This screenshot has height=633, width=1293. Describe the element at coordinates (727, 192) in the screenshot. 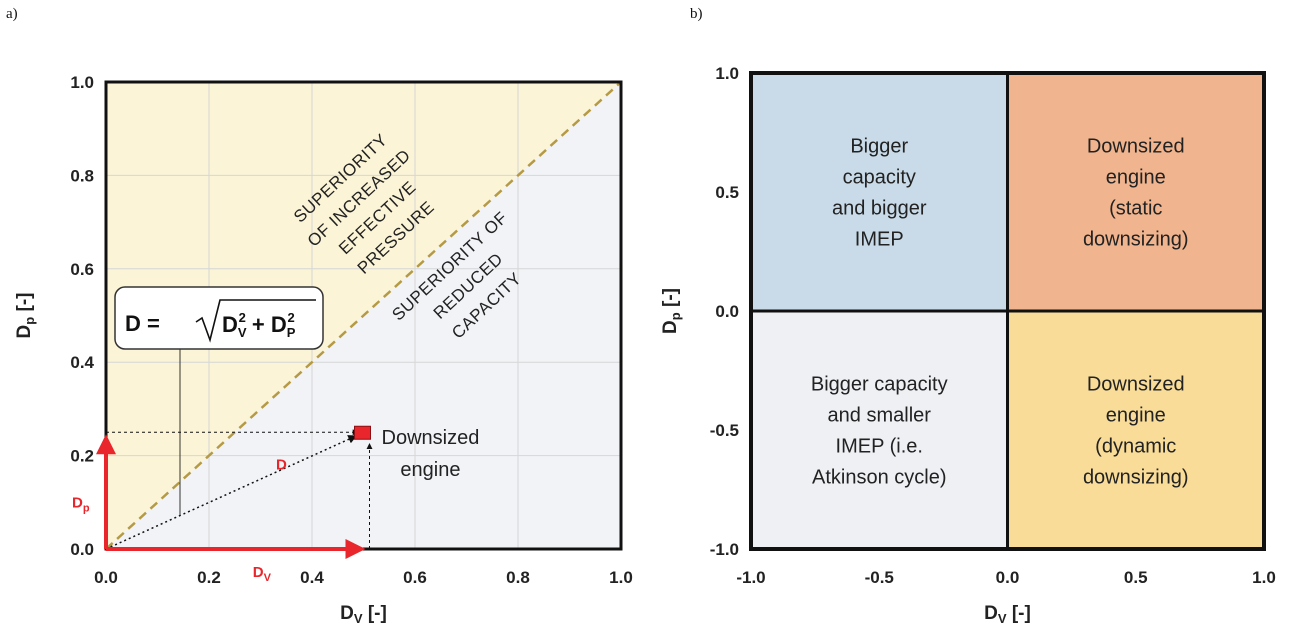

I see `y-tick-label-b: 0.5` at that location.